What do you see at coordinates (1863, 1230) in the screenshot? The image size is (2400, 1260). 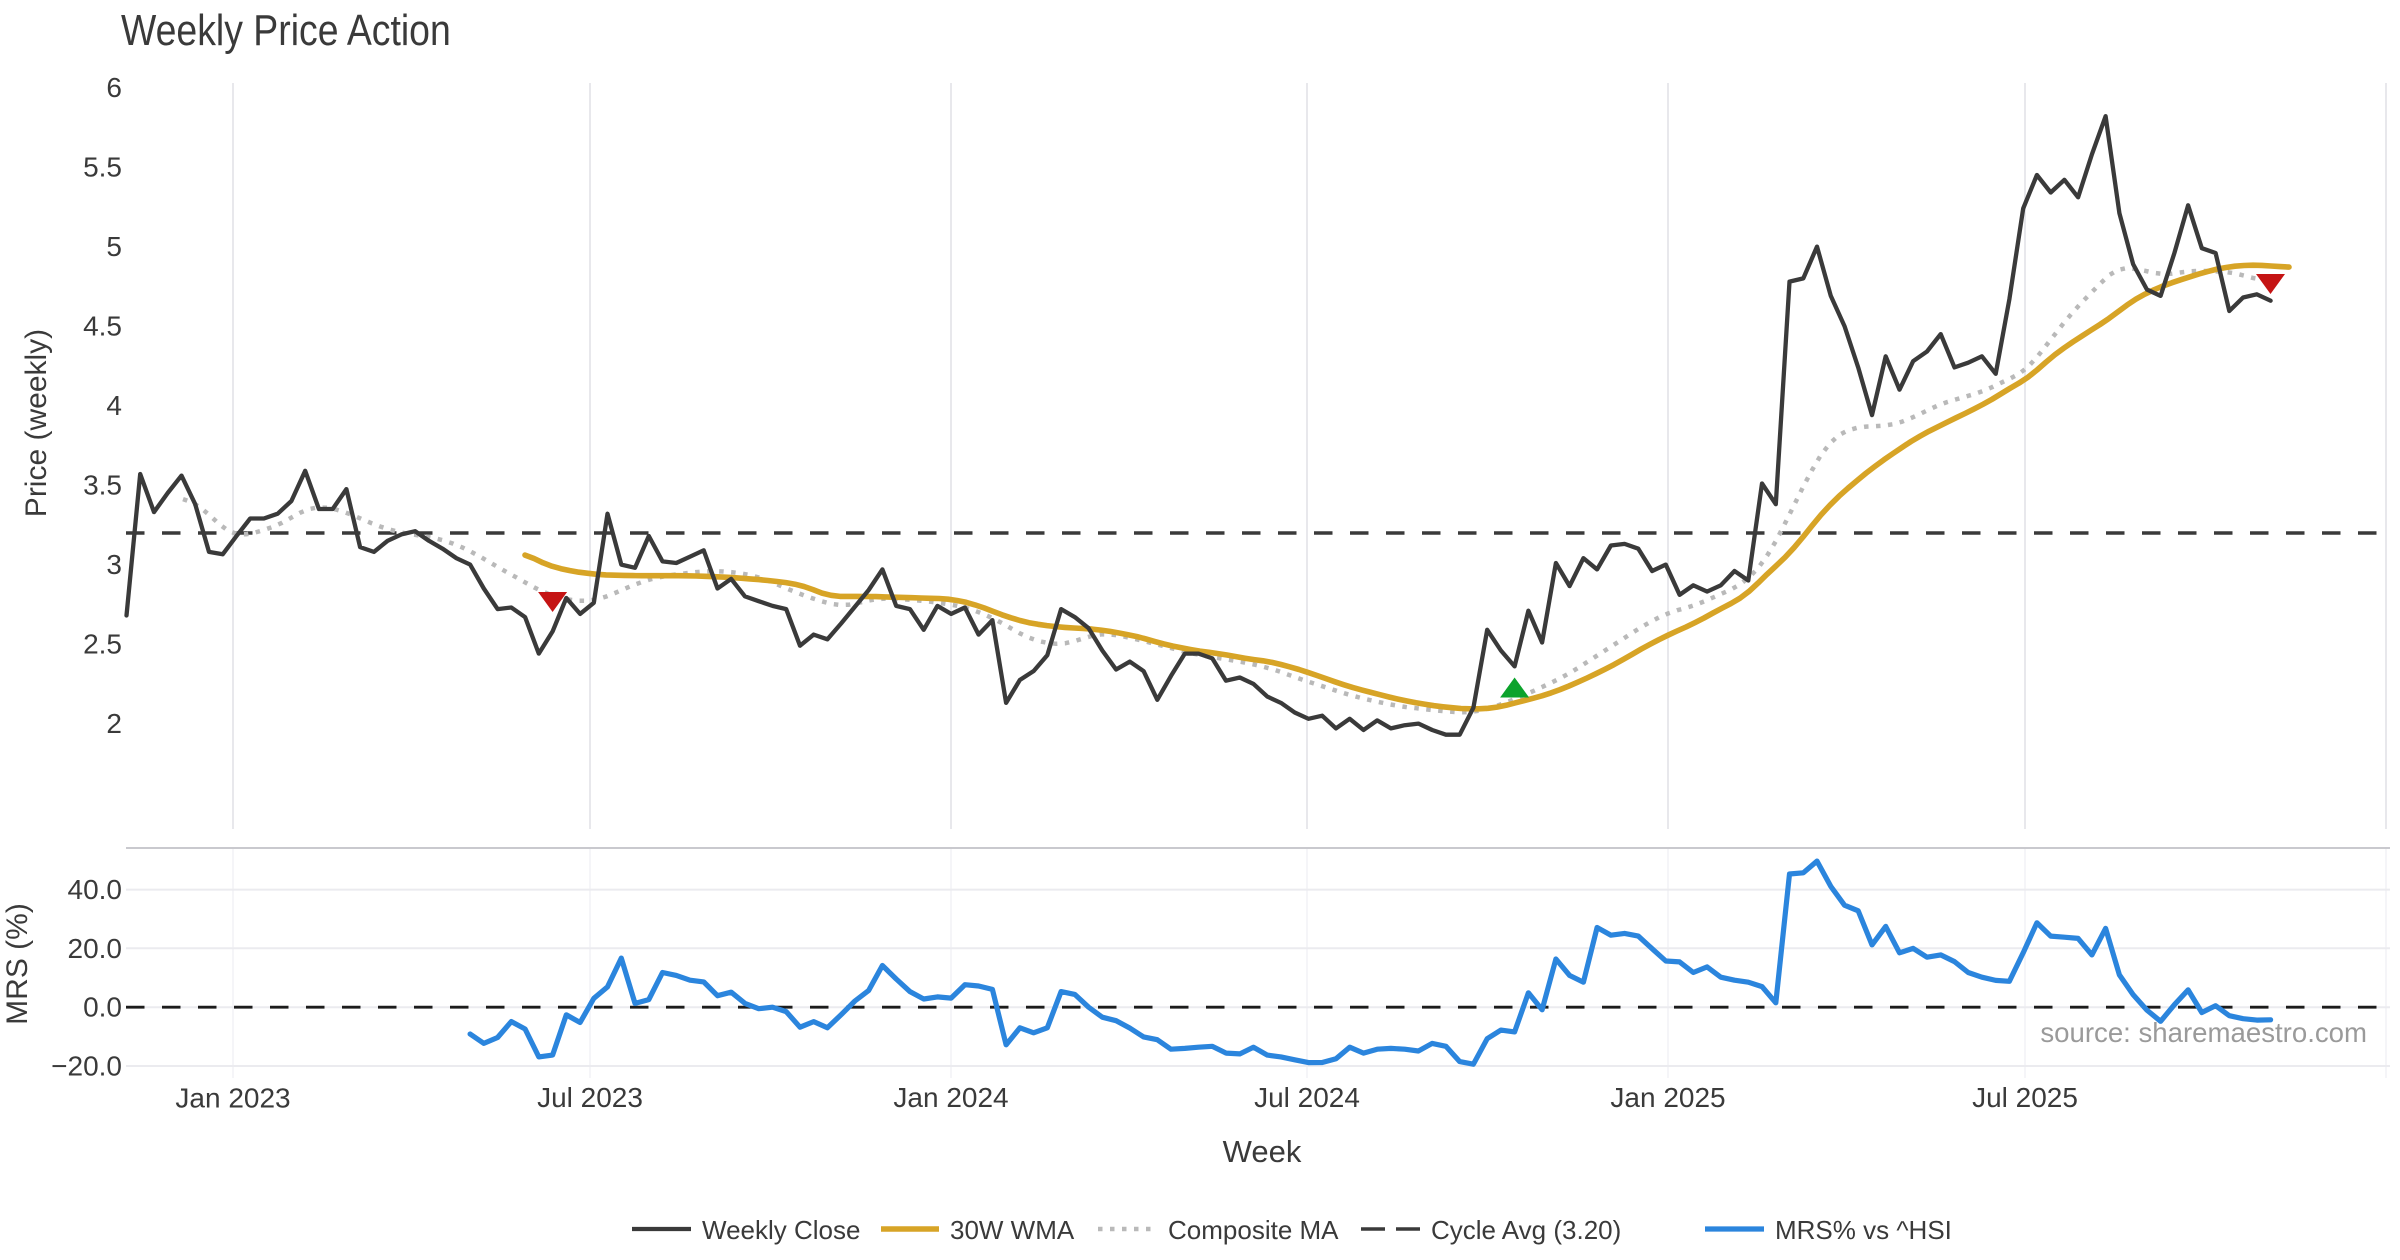 I see `svg-text: MRS% vs ^HSI` at bounding box center [1863, 1230].